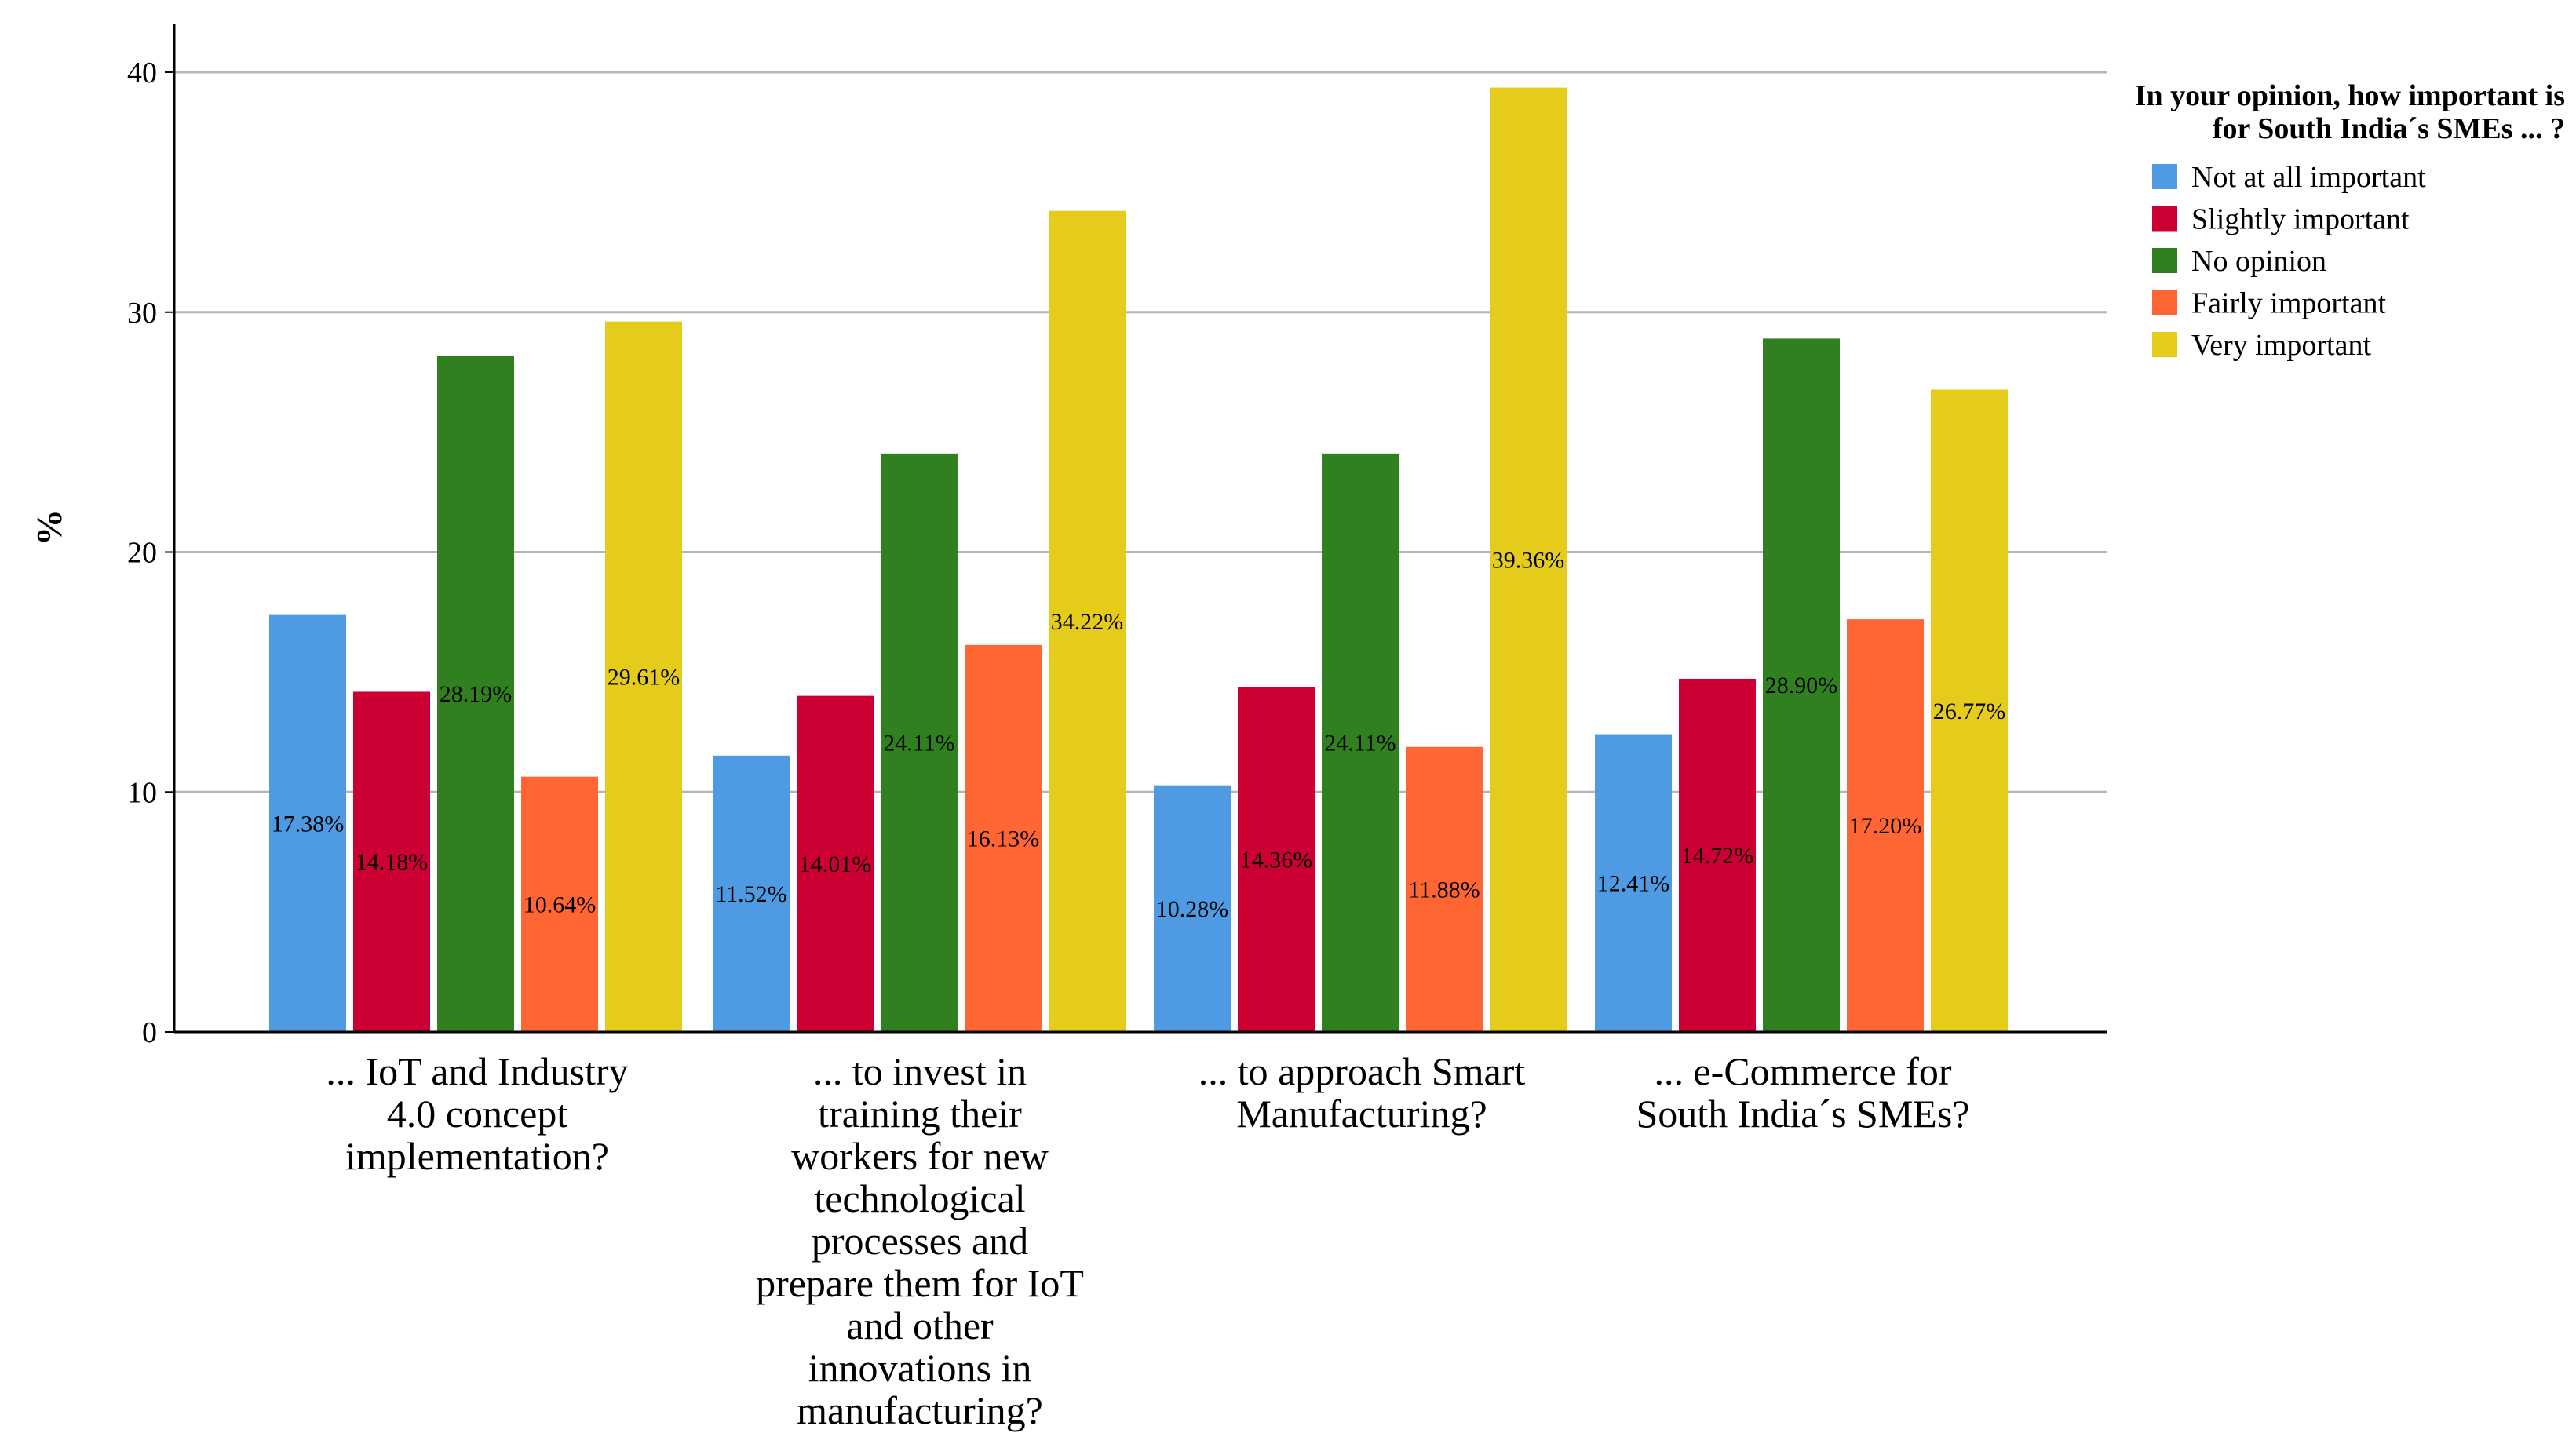 The height and width of the screenshot is (1455, 2576). I want to click on y-tick-label: 20, so click(142, 553).